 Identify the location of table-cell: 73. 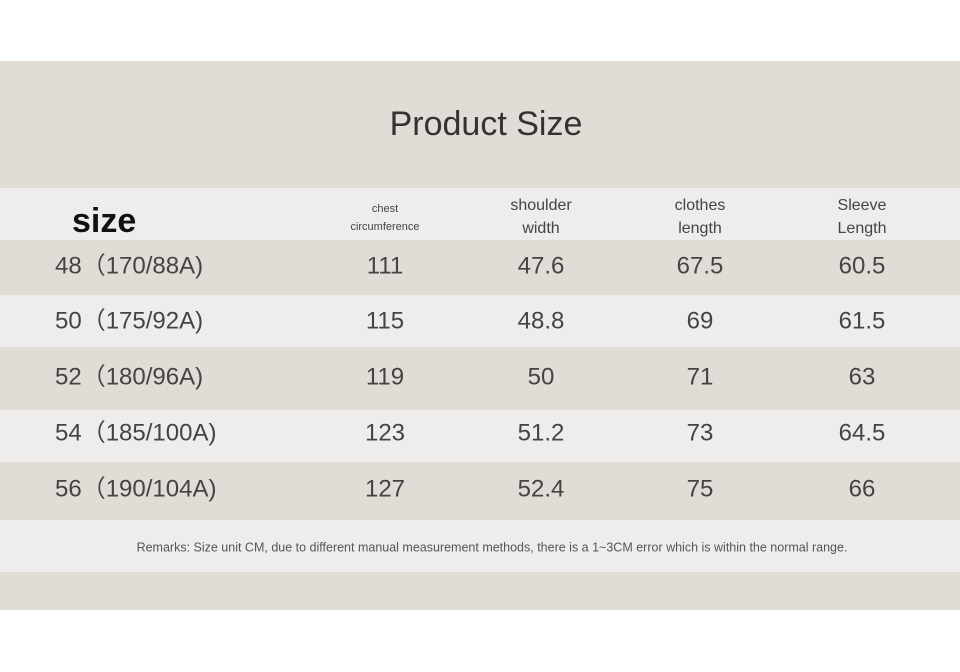
(700, 432).